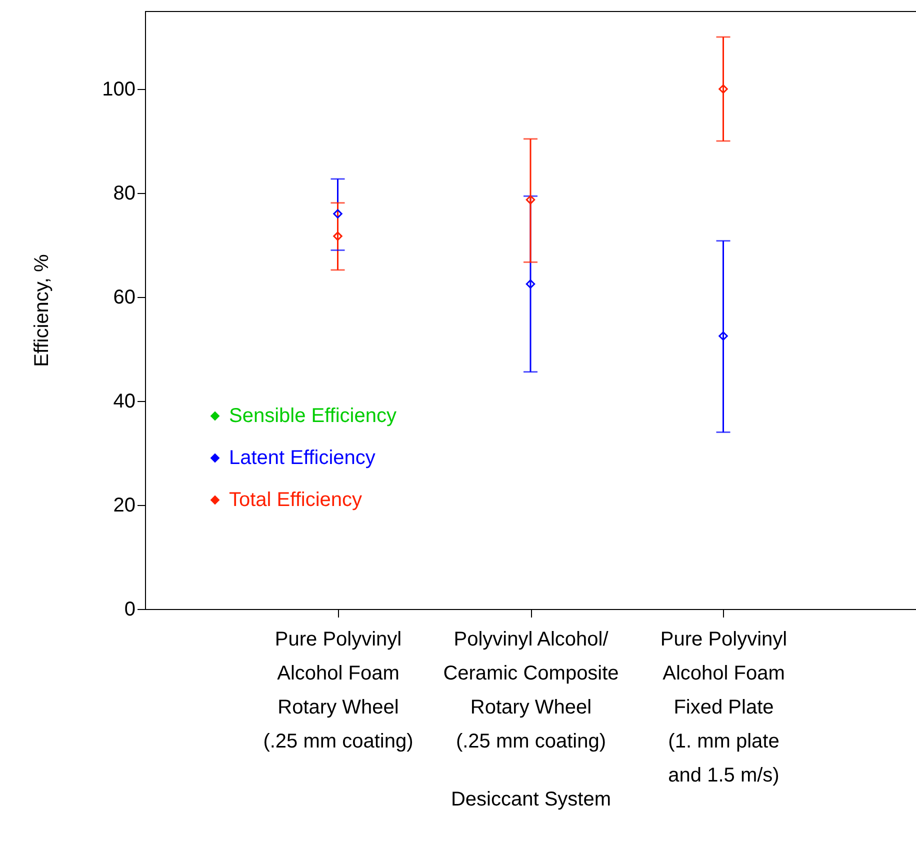  Describe the element at coordinates (124, 297) in the screenshot. I see `y-tick-label: 60` at that location.